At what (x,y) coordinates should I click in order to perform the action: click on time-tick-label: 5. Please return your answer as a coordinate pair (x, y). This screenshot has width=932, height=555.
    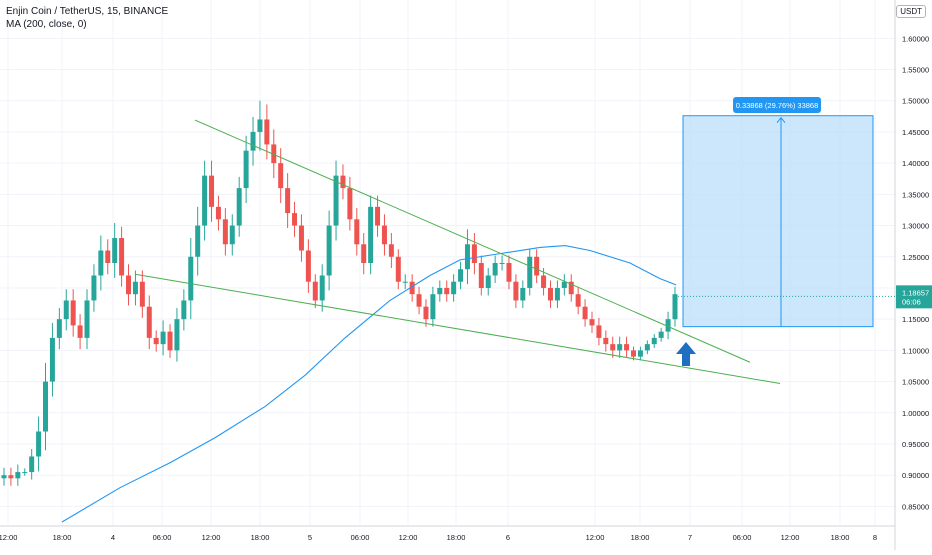
    Looking at the image, I should click on (310, 537).